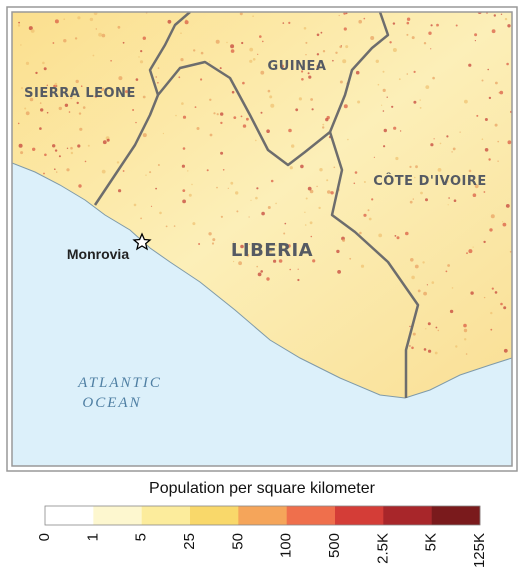 This screenshot has width=525, height=578. I want to click on legend-tick-label: 500, so click(334, 545).